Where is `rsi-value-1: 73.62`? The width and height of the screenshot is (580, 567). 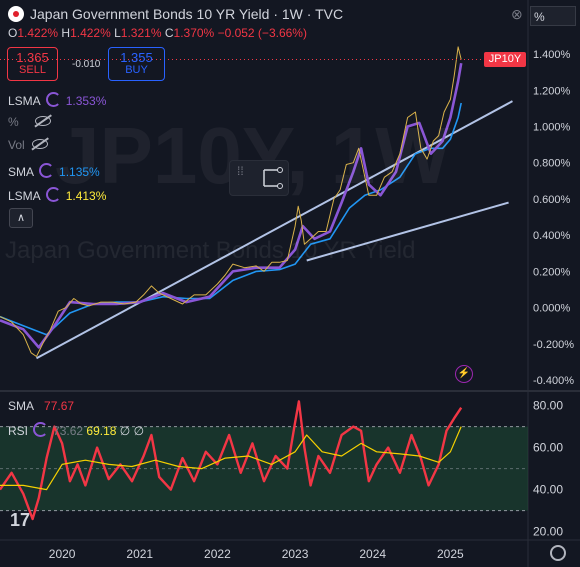
rsi-value-1: 73.62 is located at coordinates (68, 431).